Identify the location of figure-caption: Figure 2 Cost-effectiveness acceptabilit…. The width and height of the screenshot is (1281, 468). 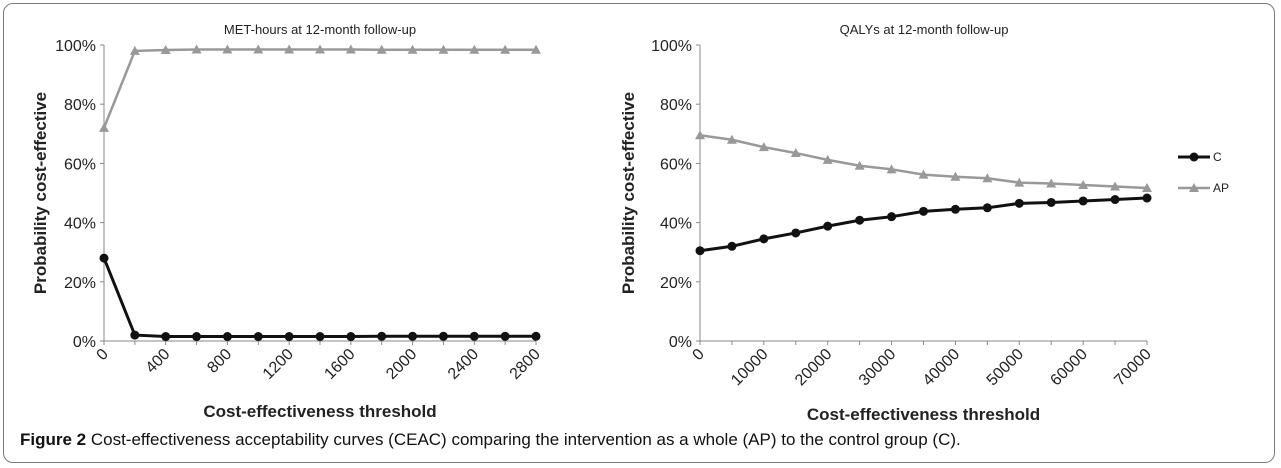
(490, 440).